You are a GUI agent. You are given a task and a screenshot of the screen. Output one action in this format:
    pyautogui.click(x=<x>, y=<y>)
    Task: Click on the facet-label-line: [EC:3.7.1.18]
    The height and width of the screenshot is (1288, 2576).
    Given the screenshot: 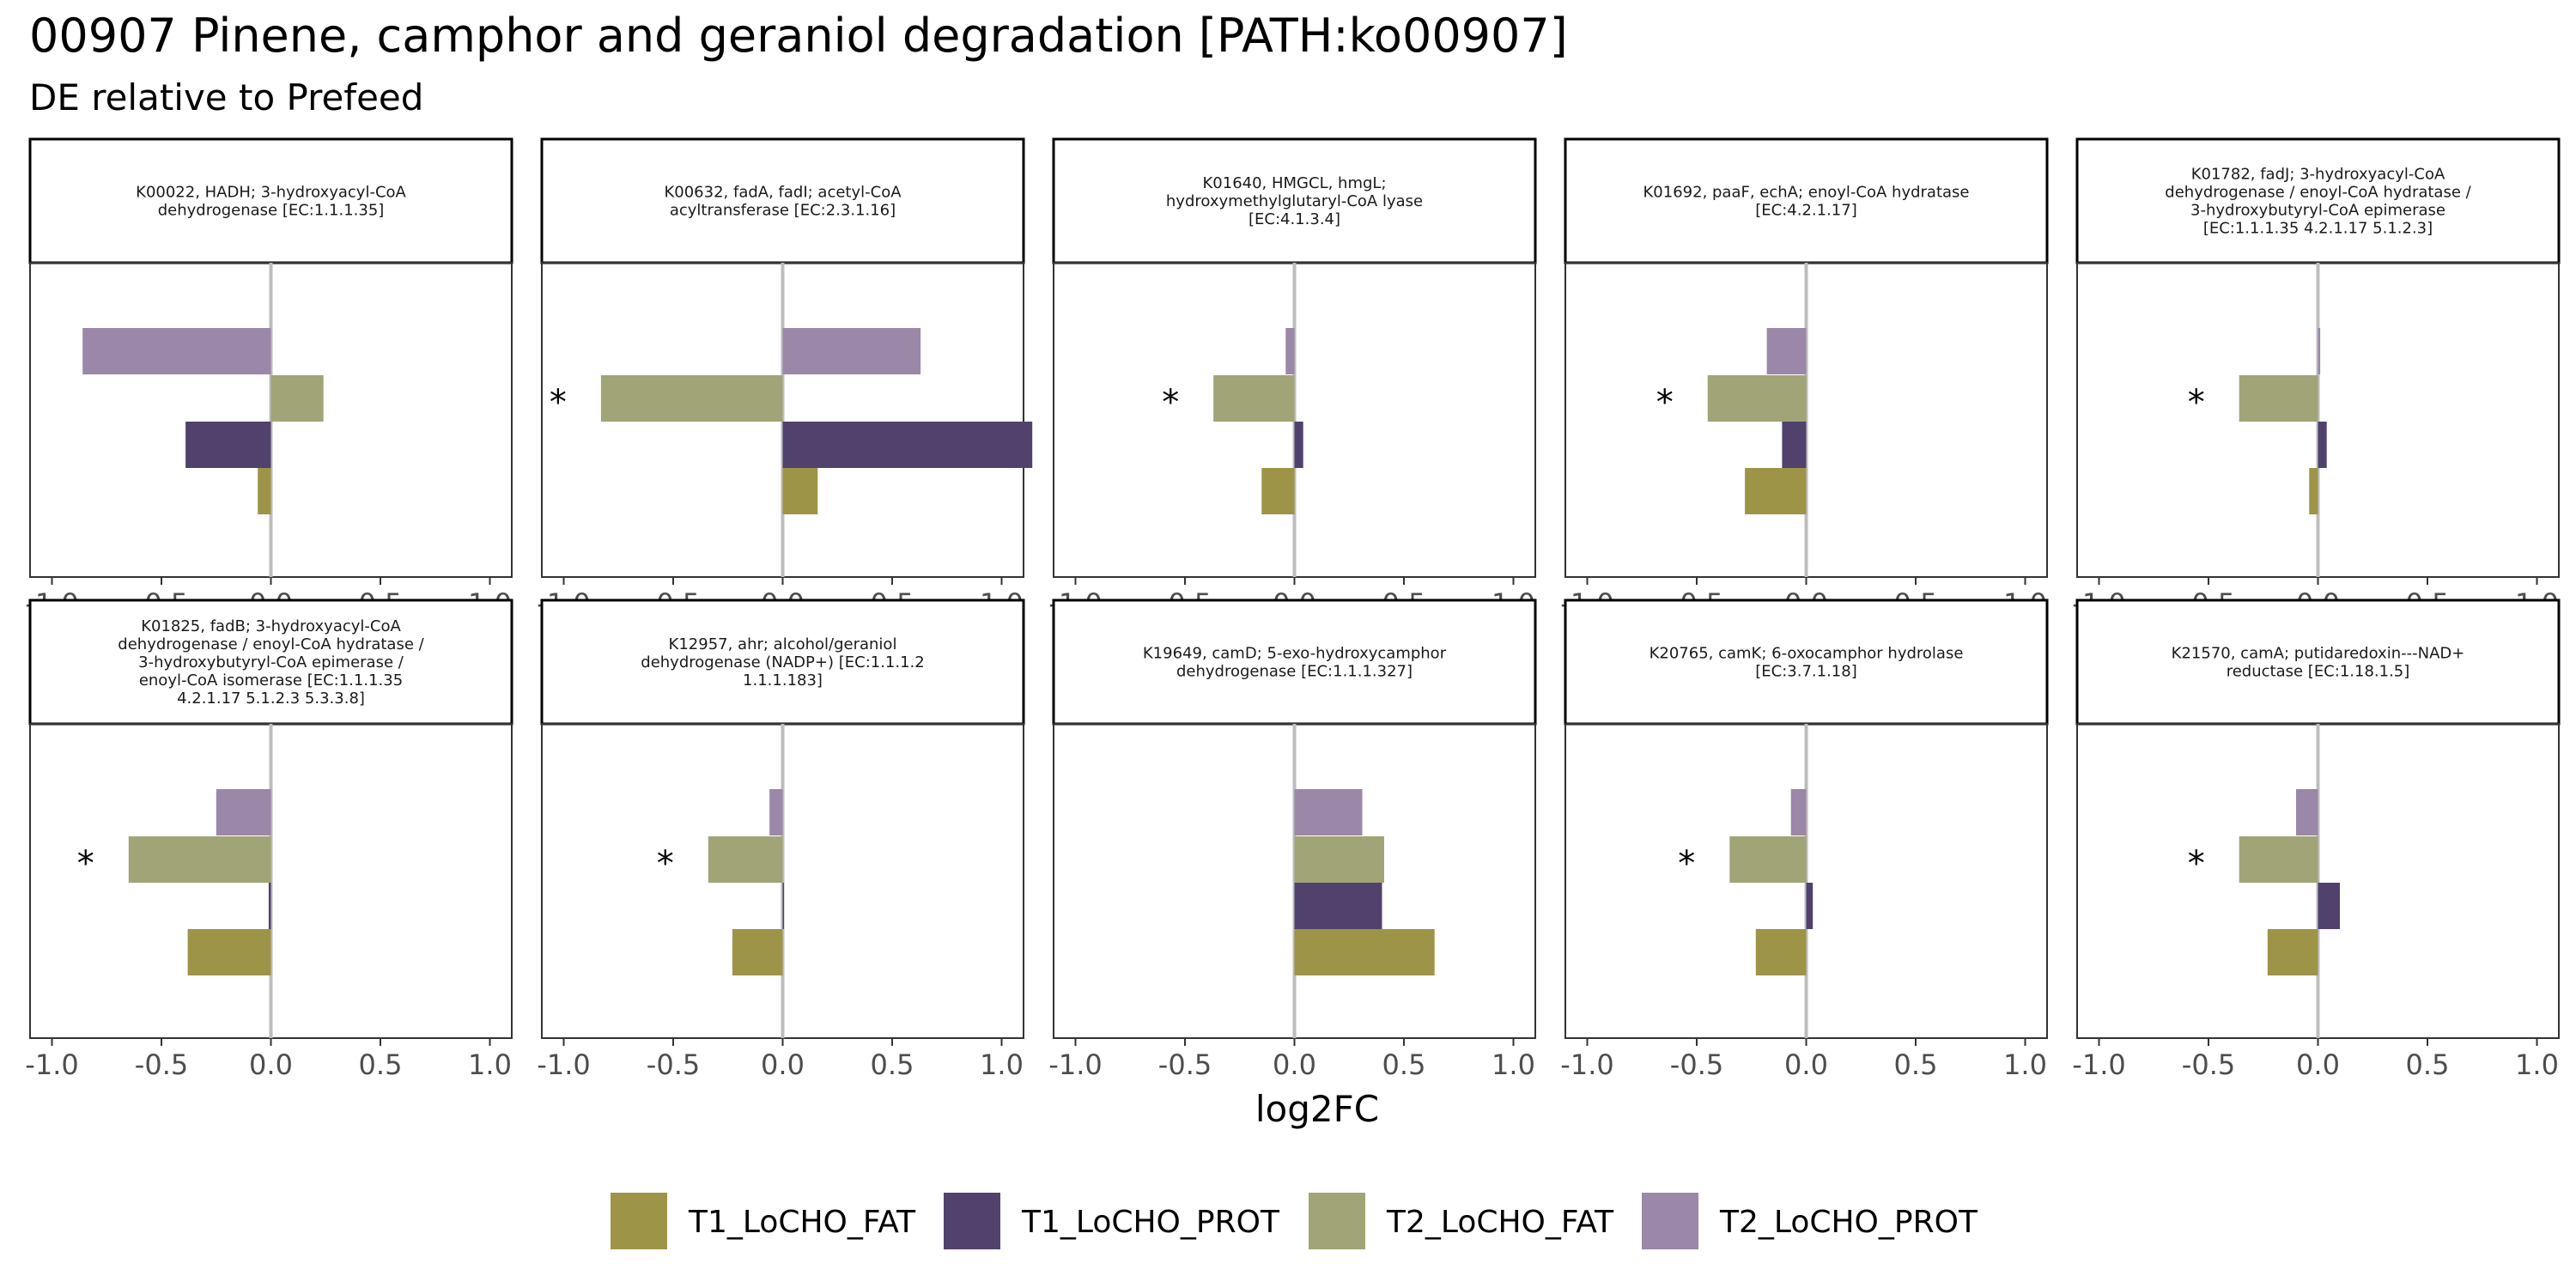 What is the action you would take?
    pyautogui.click(x=1806, y=672)
    